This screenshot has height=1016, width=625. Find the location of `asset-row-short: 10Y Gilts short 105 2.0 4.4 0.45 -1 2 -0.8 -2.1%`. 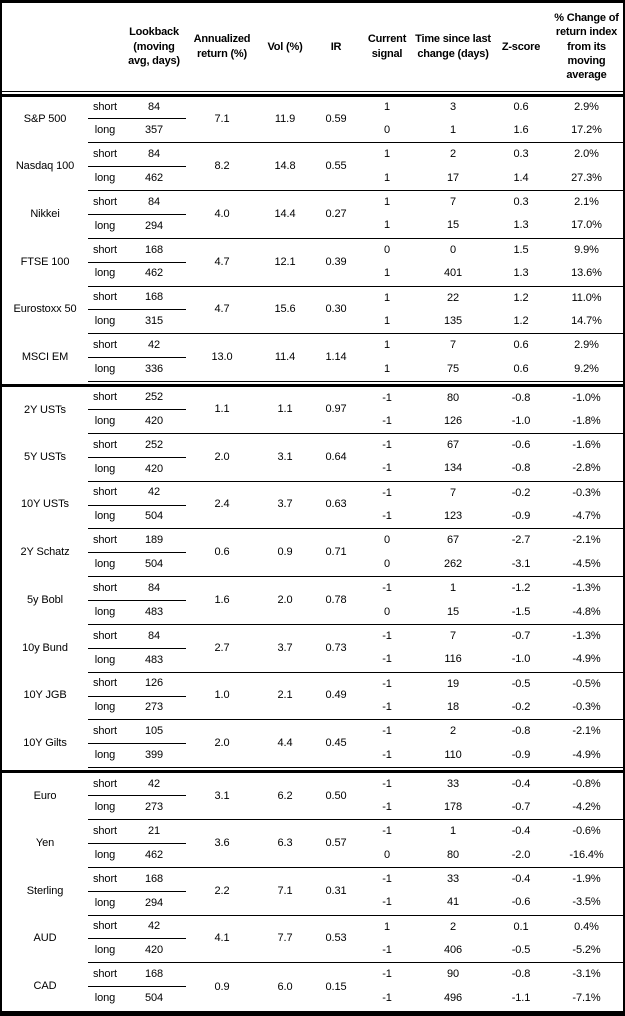

asset-row-short: 10Y Gilts short 105 2.0 4.4 0.45 -1 2 -0.8 -2.1% is located at coordinates (312, 744).